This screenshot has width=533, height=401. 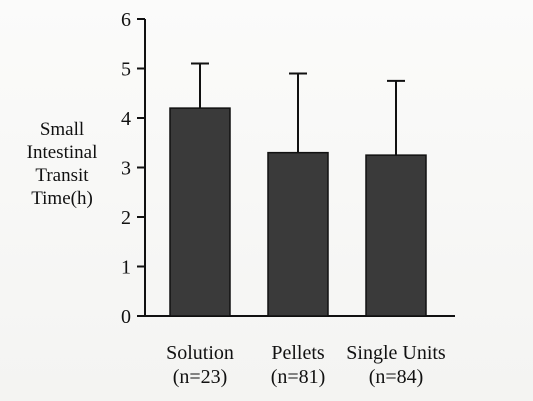 What do you see at coordinates (126, 268) in the screenshot?
I see `y-tick-label: 1` at bounding box center [126, 268].